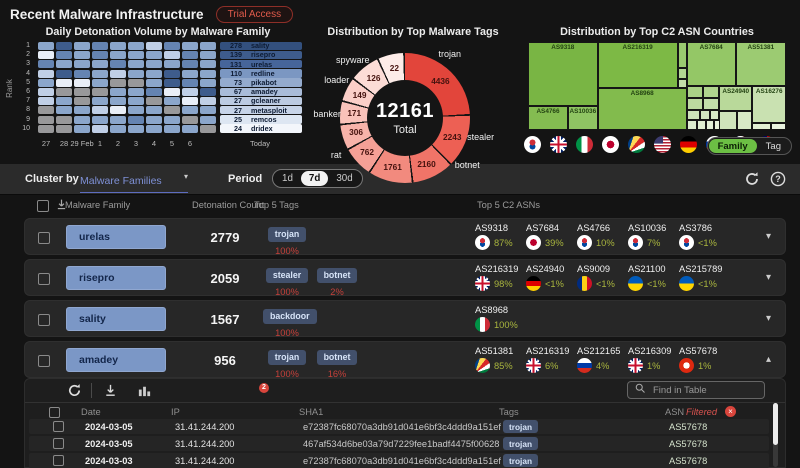 The width and height of the screenshot is (800, 468). Describe the element at coordinates (261, 91) in the screenshot. I see `heatmap-today-box: 67 amadey` at that location.